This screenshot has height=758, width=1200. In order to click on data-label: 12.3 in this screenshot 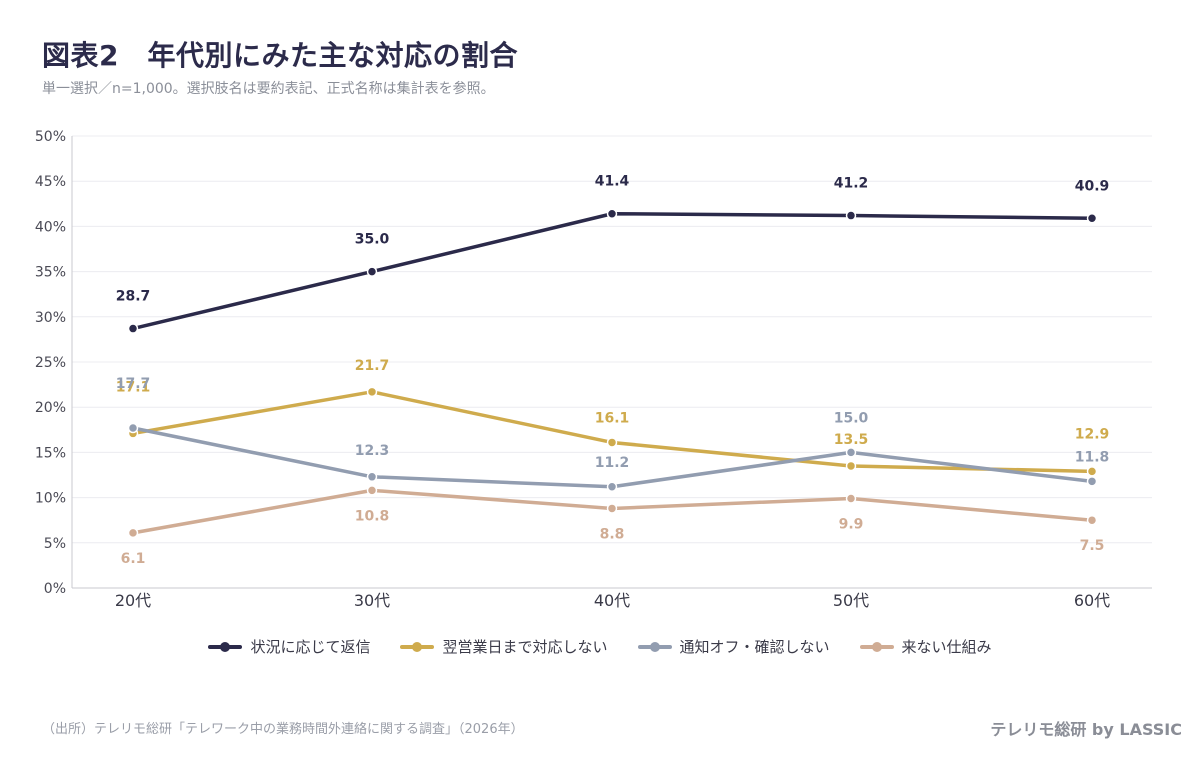, I will do `click(372, 451)`.